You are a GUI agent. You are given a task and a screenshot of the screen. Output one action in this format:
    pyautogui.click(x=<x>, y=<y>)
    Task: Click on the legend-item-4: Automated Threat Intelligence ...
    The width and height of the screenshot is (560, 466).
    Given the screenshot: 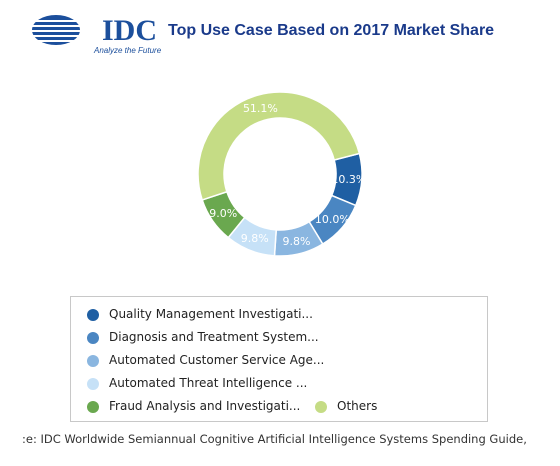 What is the action you would take?
    pyautogui.click(x=208, y=383)
    